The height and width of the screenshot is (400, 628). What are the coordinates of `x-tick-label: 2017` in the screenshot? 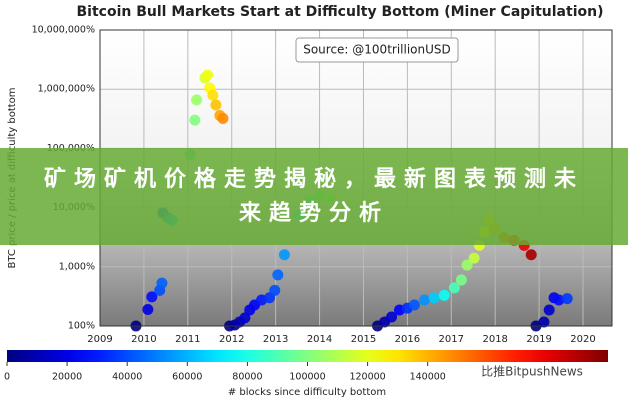 It's located at (451, 339).